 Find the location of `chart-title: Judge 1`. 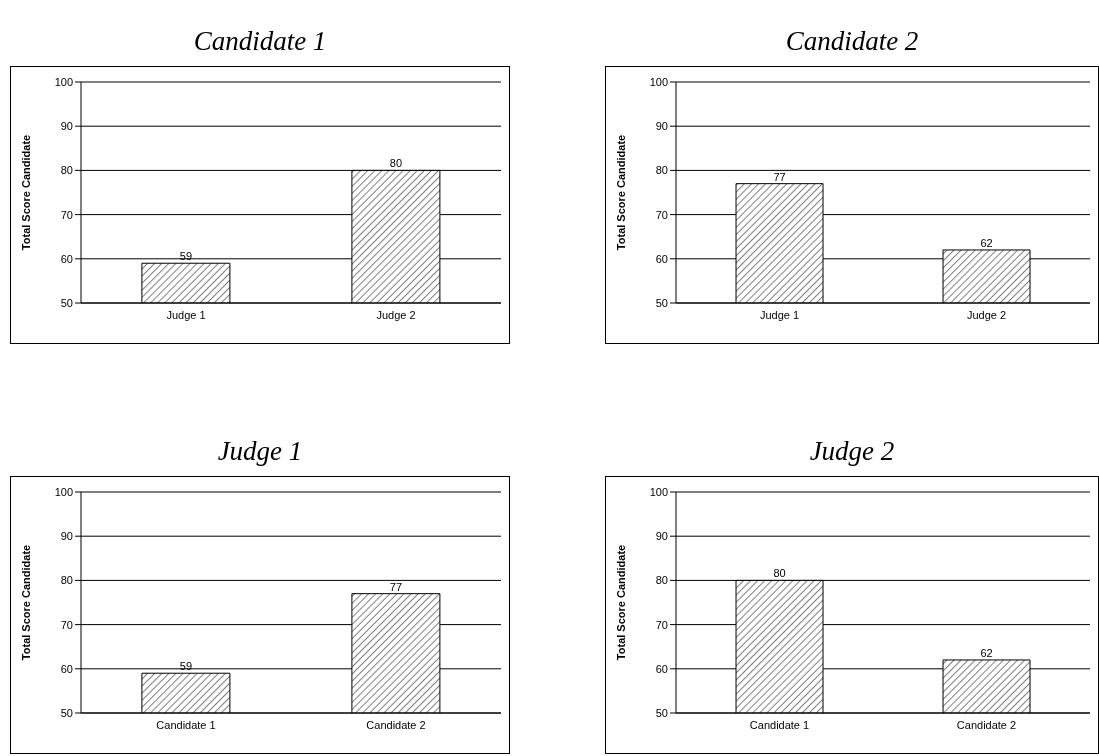

chart-title: Judge 1 is located at coordinates (260, 452).